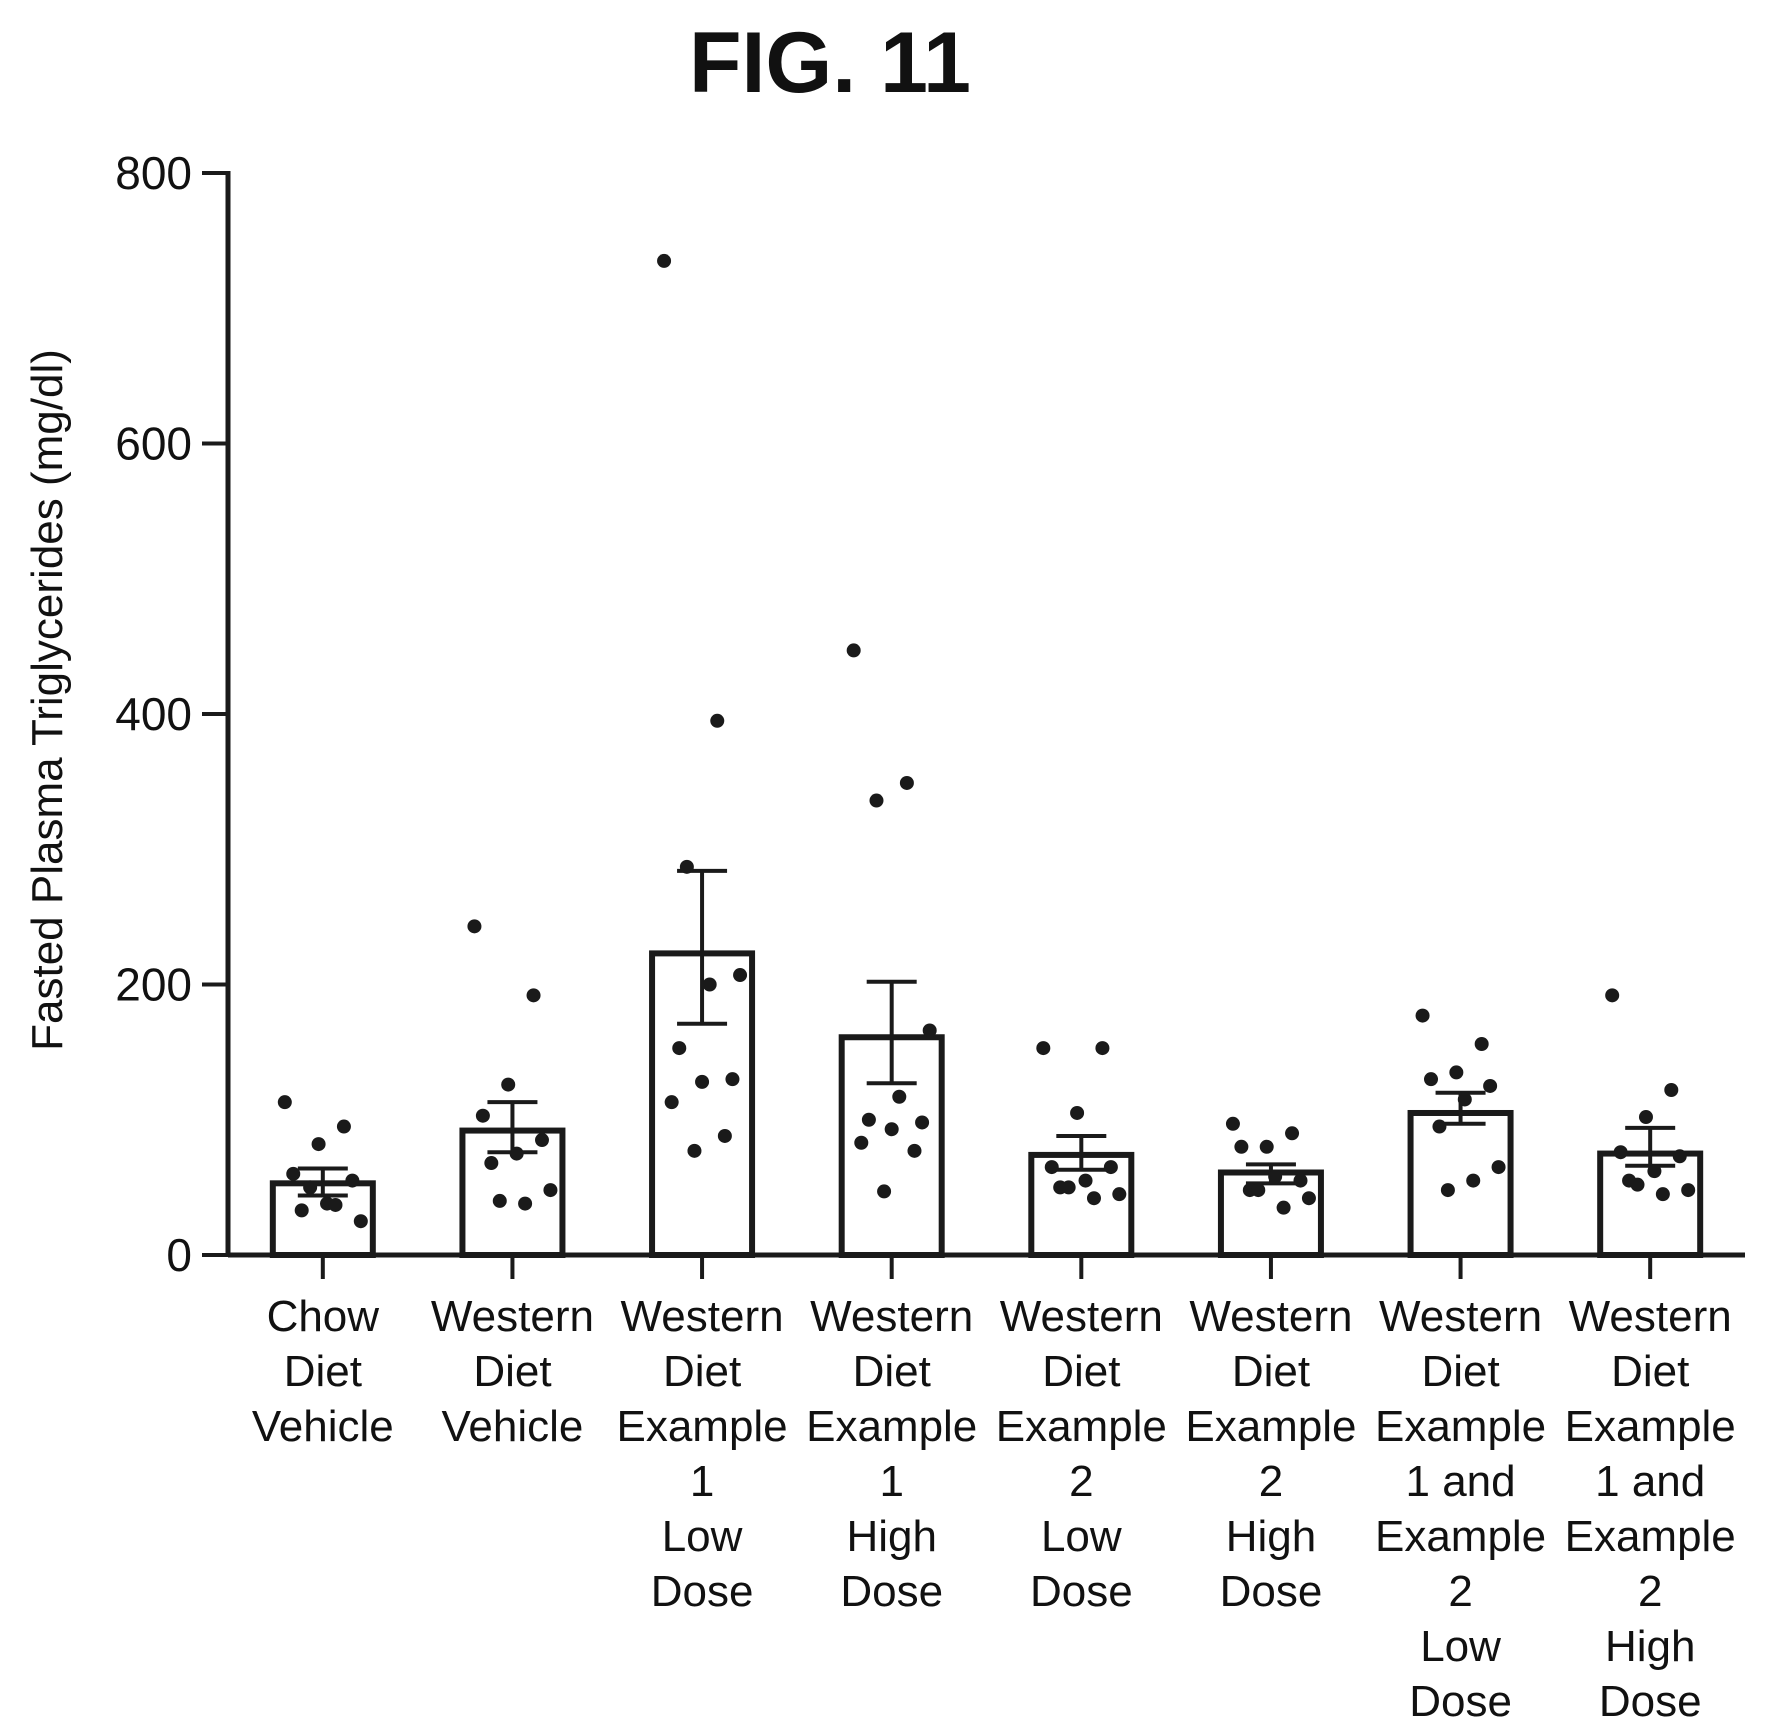  I want to click on bars, so click(986, 1104).